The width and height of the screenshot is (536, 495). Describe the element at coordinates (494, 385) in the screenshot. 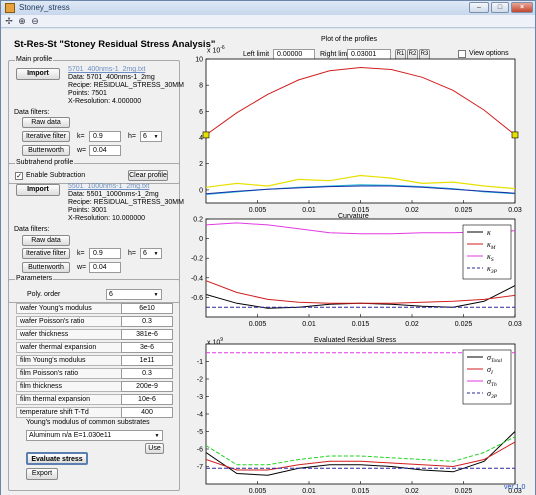

I see `chart-2-legend-sub-2: Th` at that location.